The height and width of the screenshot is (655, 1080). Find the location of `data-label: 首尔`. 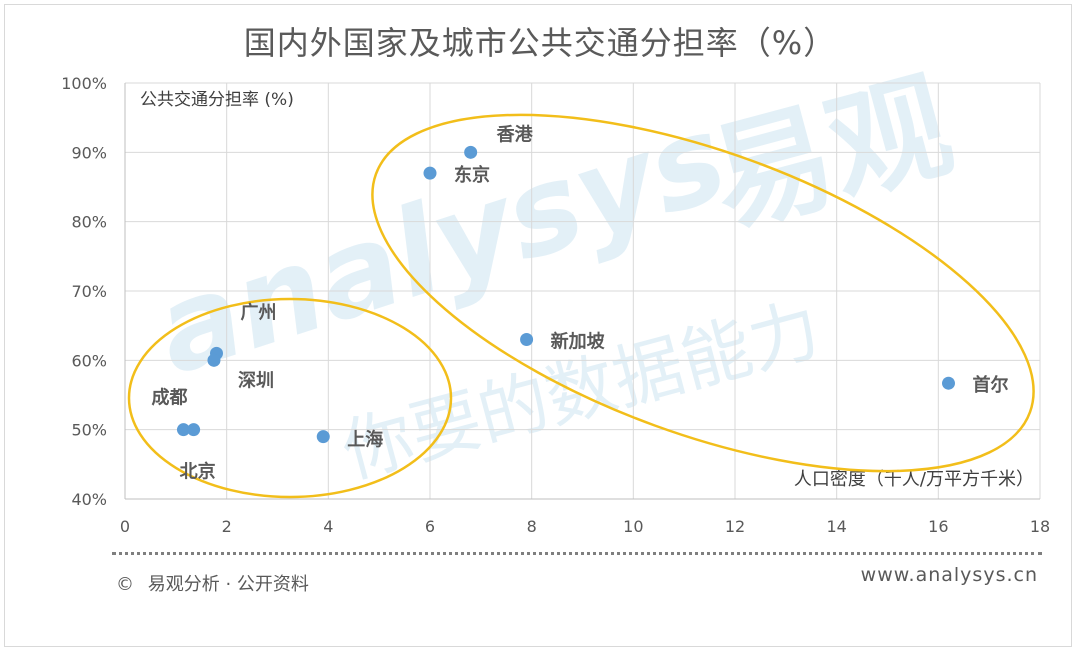

data-label: 首尔 is located at coordinates (991, 385).